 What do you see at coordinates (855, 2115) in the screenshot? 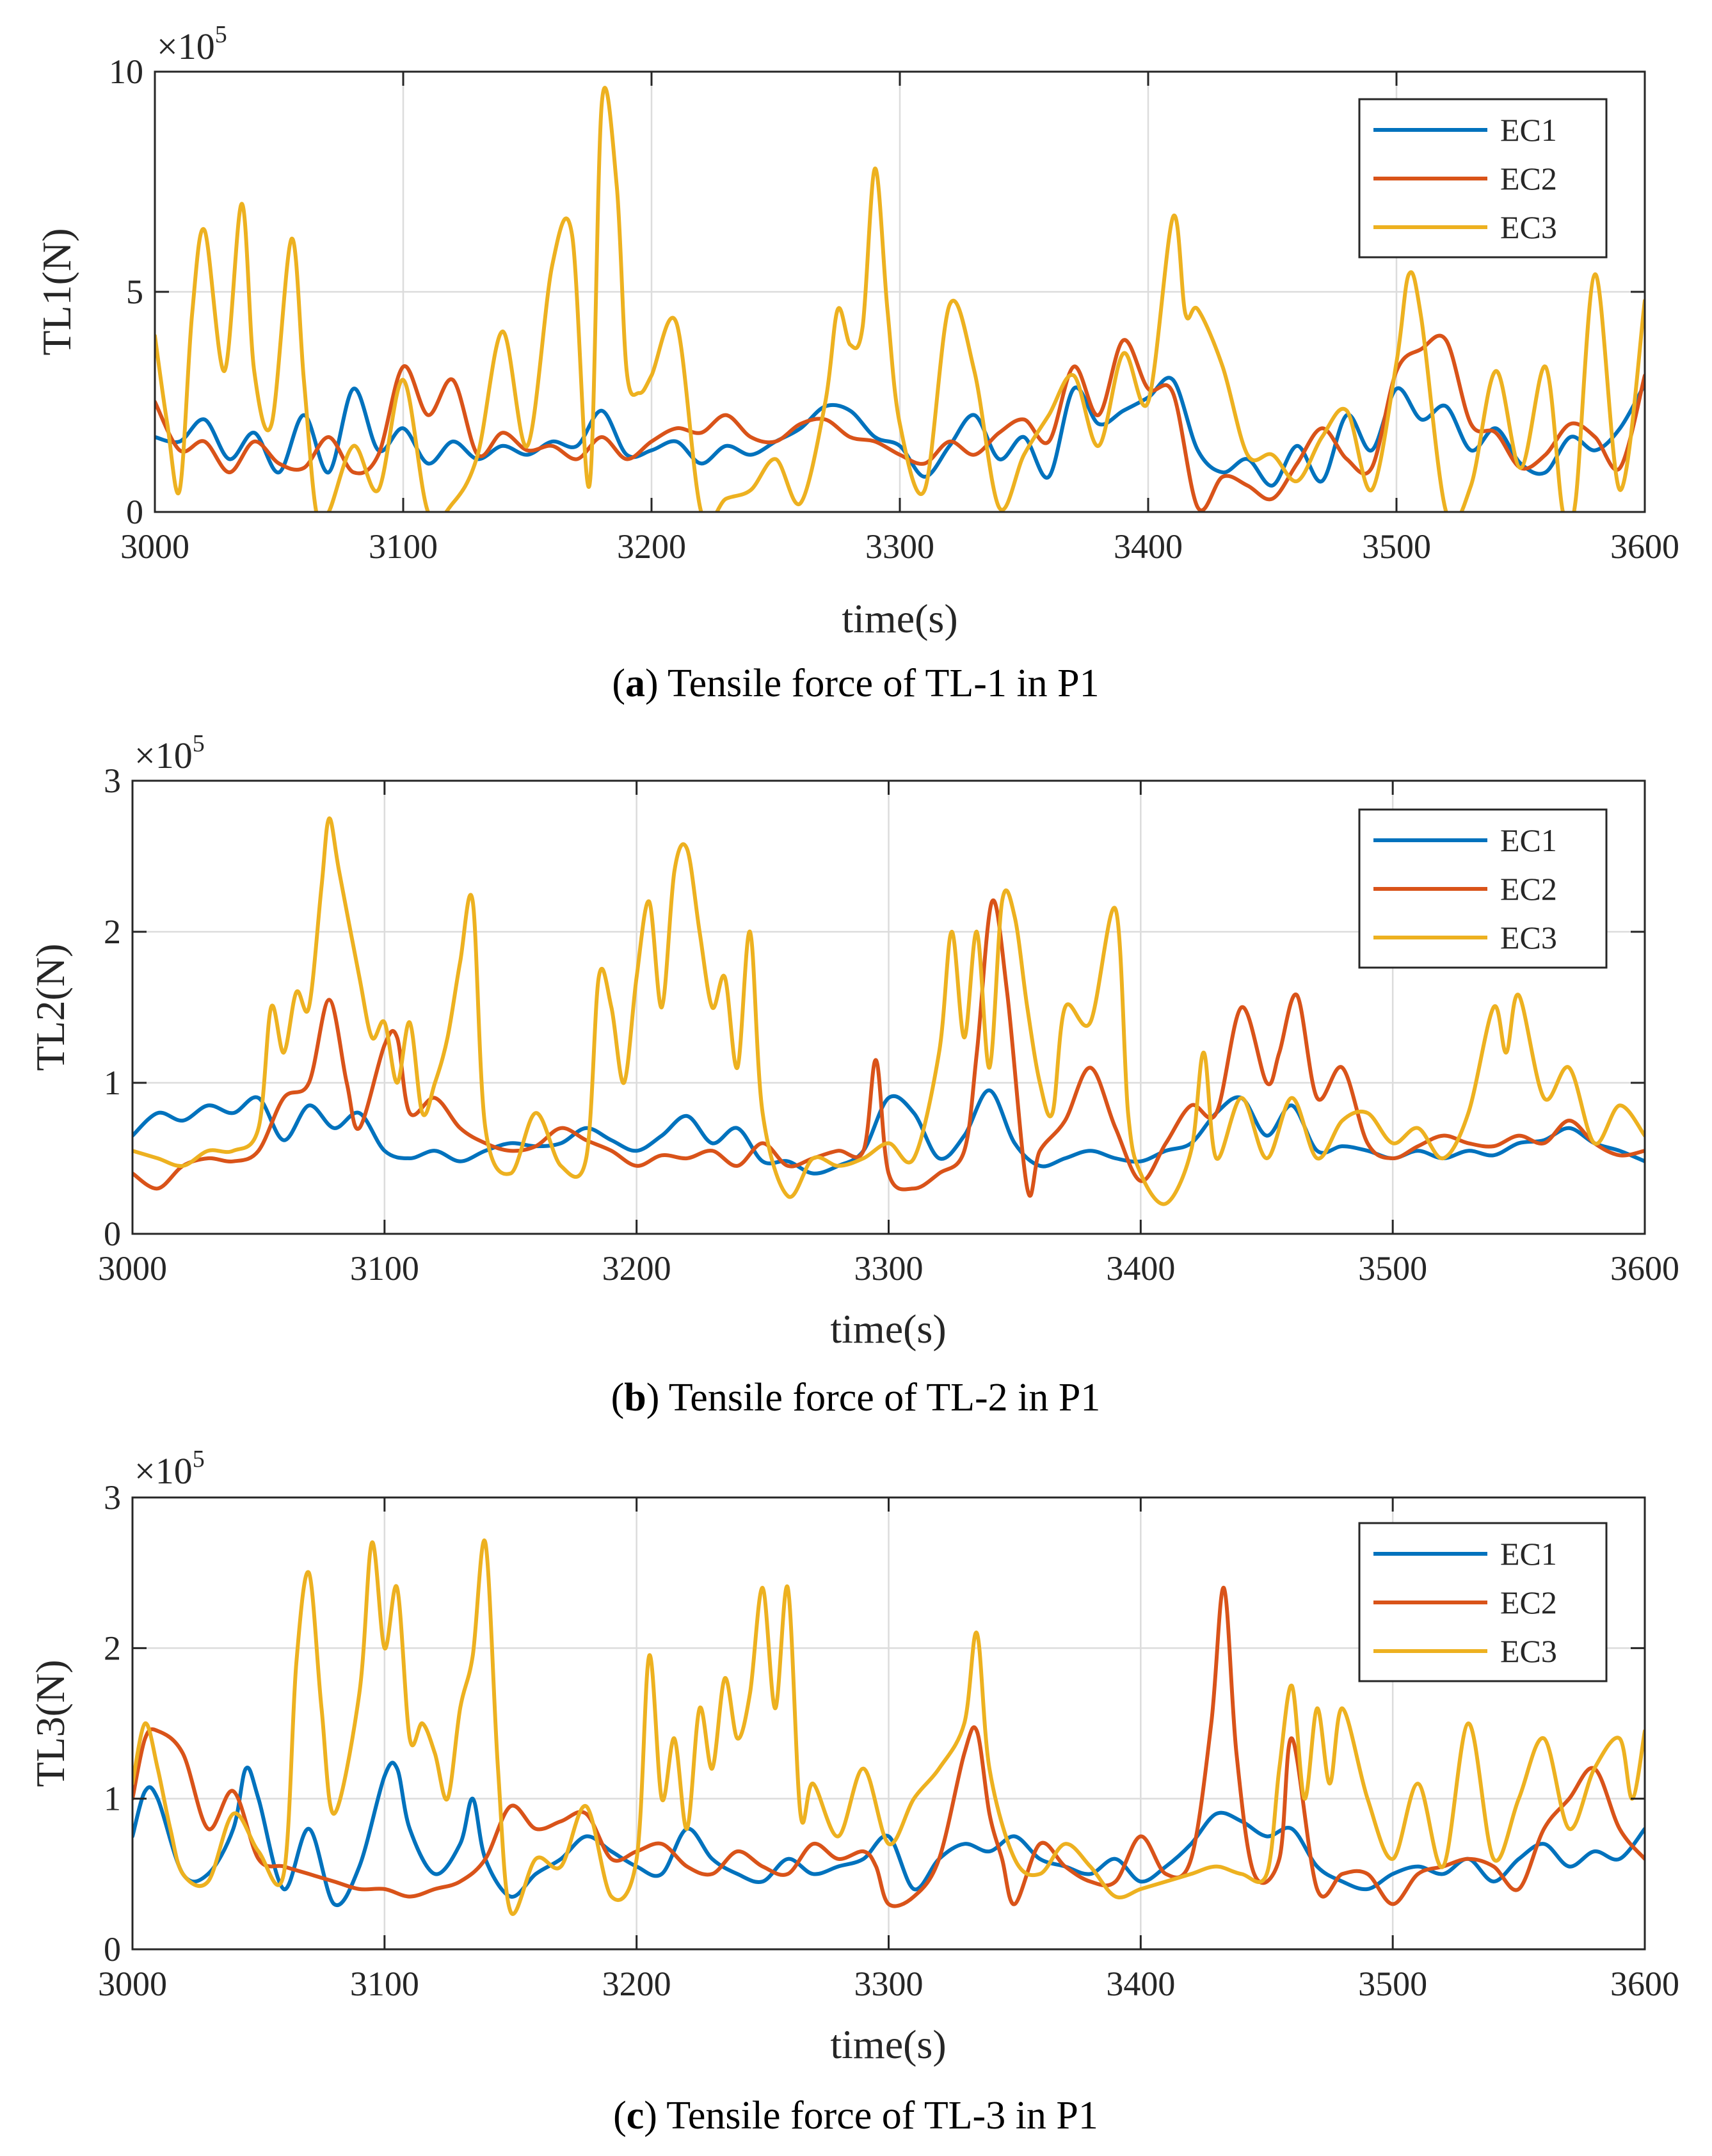
I see `caption: (c) Tensile force of TL-3 in P1` at bounding box center [855, 2115].